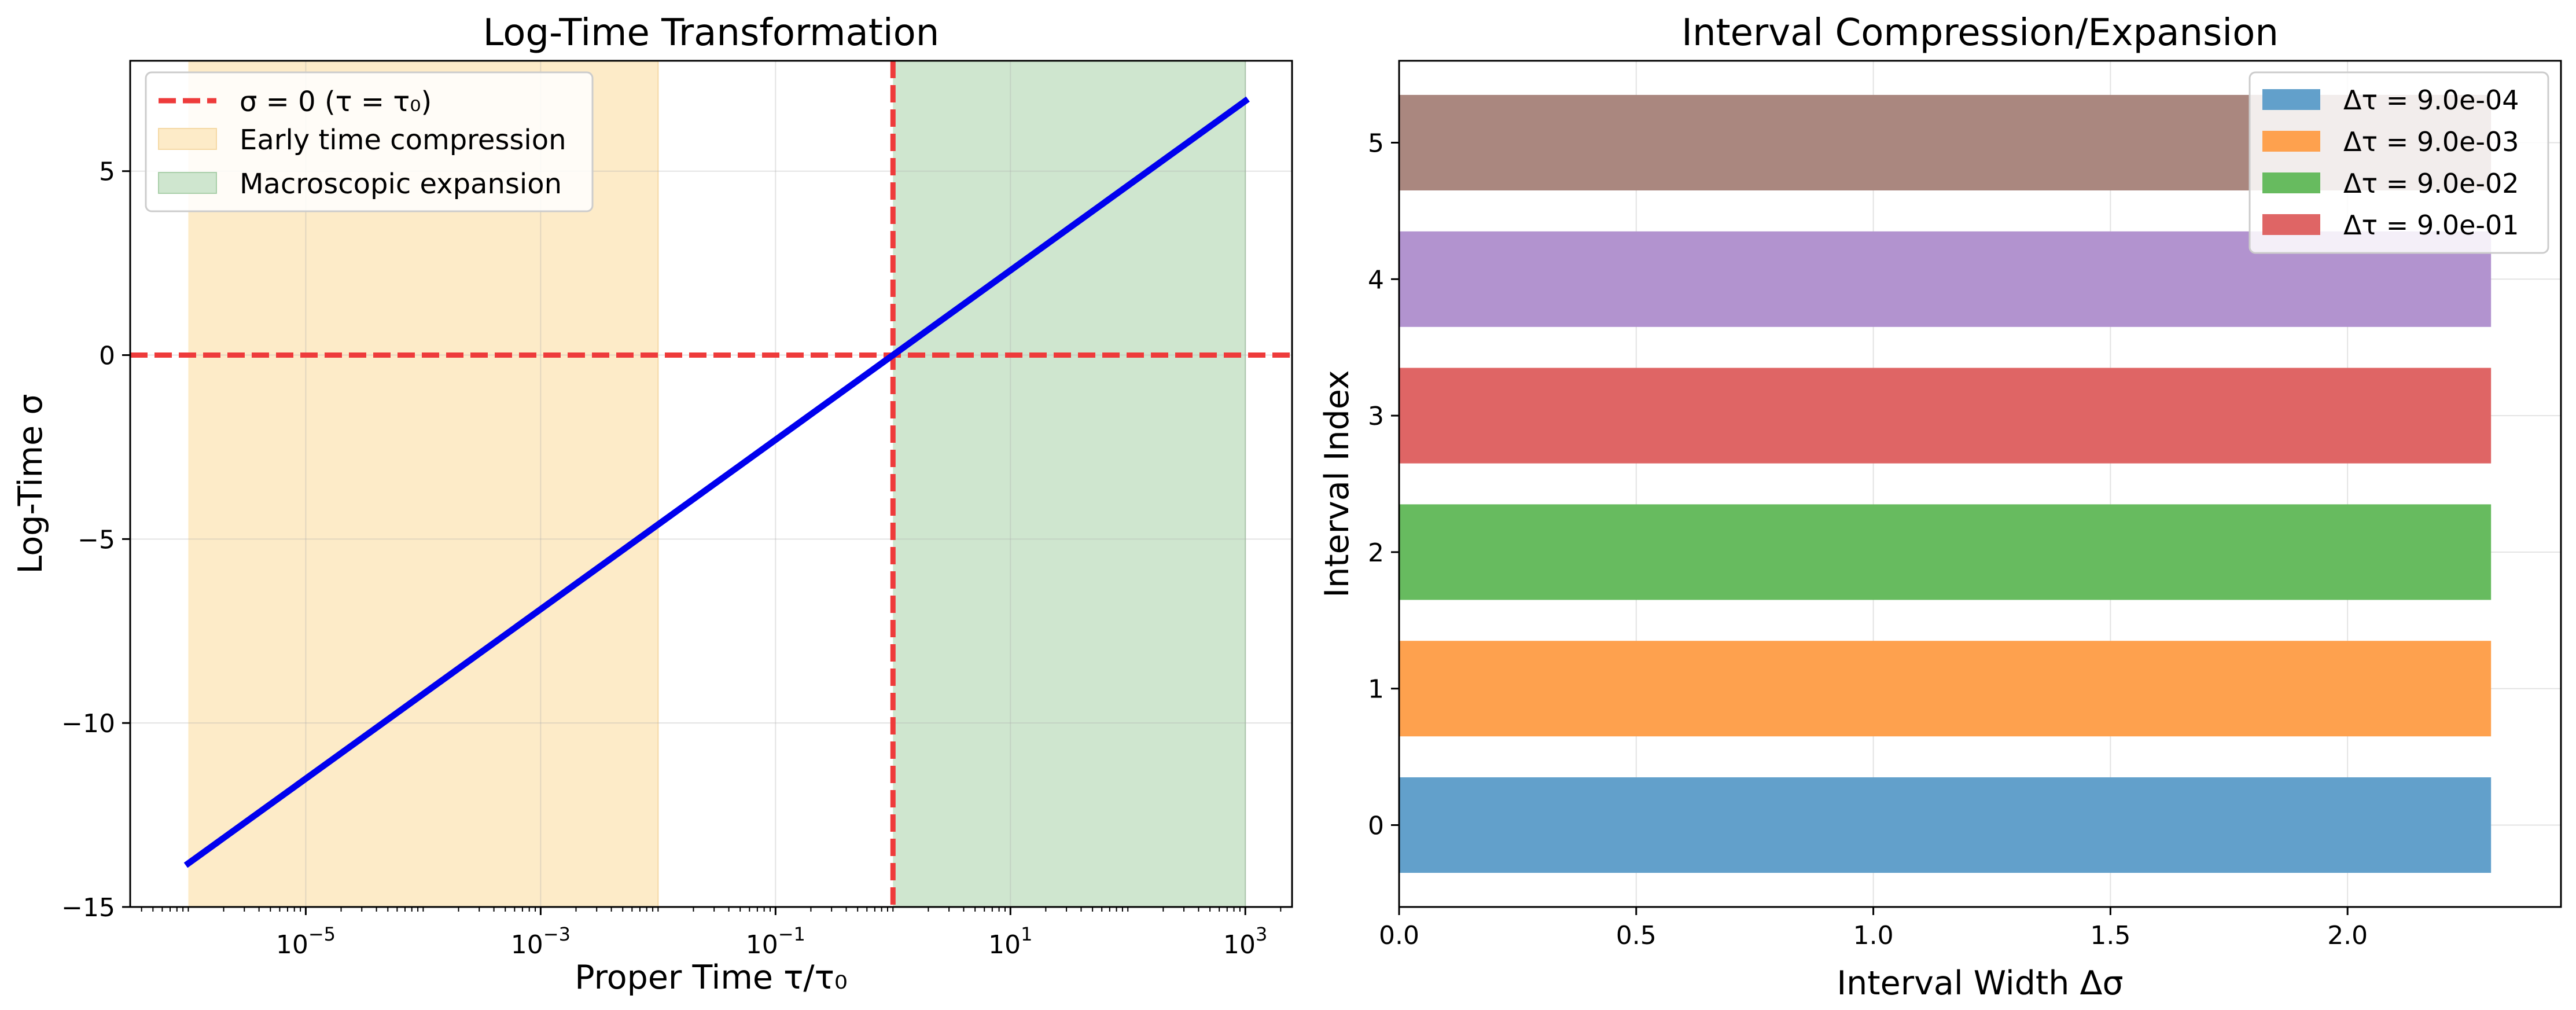 This screenshot has height=1010, width=2576. Describe the element at coordinates (1980, 33) in the screenshot. I see `chart-title: Interval Compression/Expansion` at that location.